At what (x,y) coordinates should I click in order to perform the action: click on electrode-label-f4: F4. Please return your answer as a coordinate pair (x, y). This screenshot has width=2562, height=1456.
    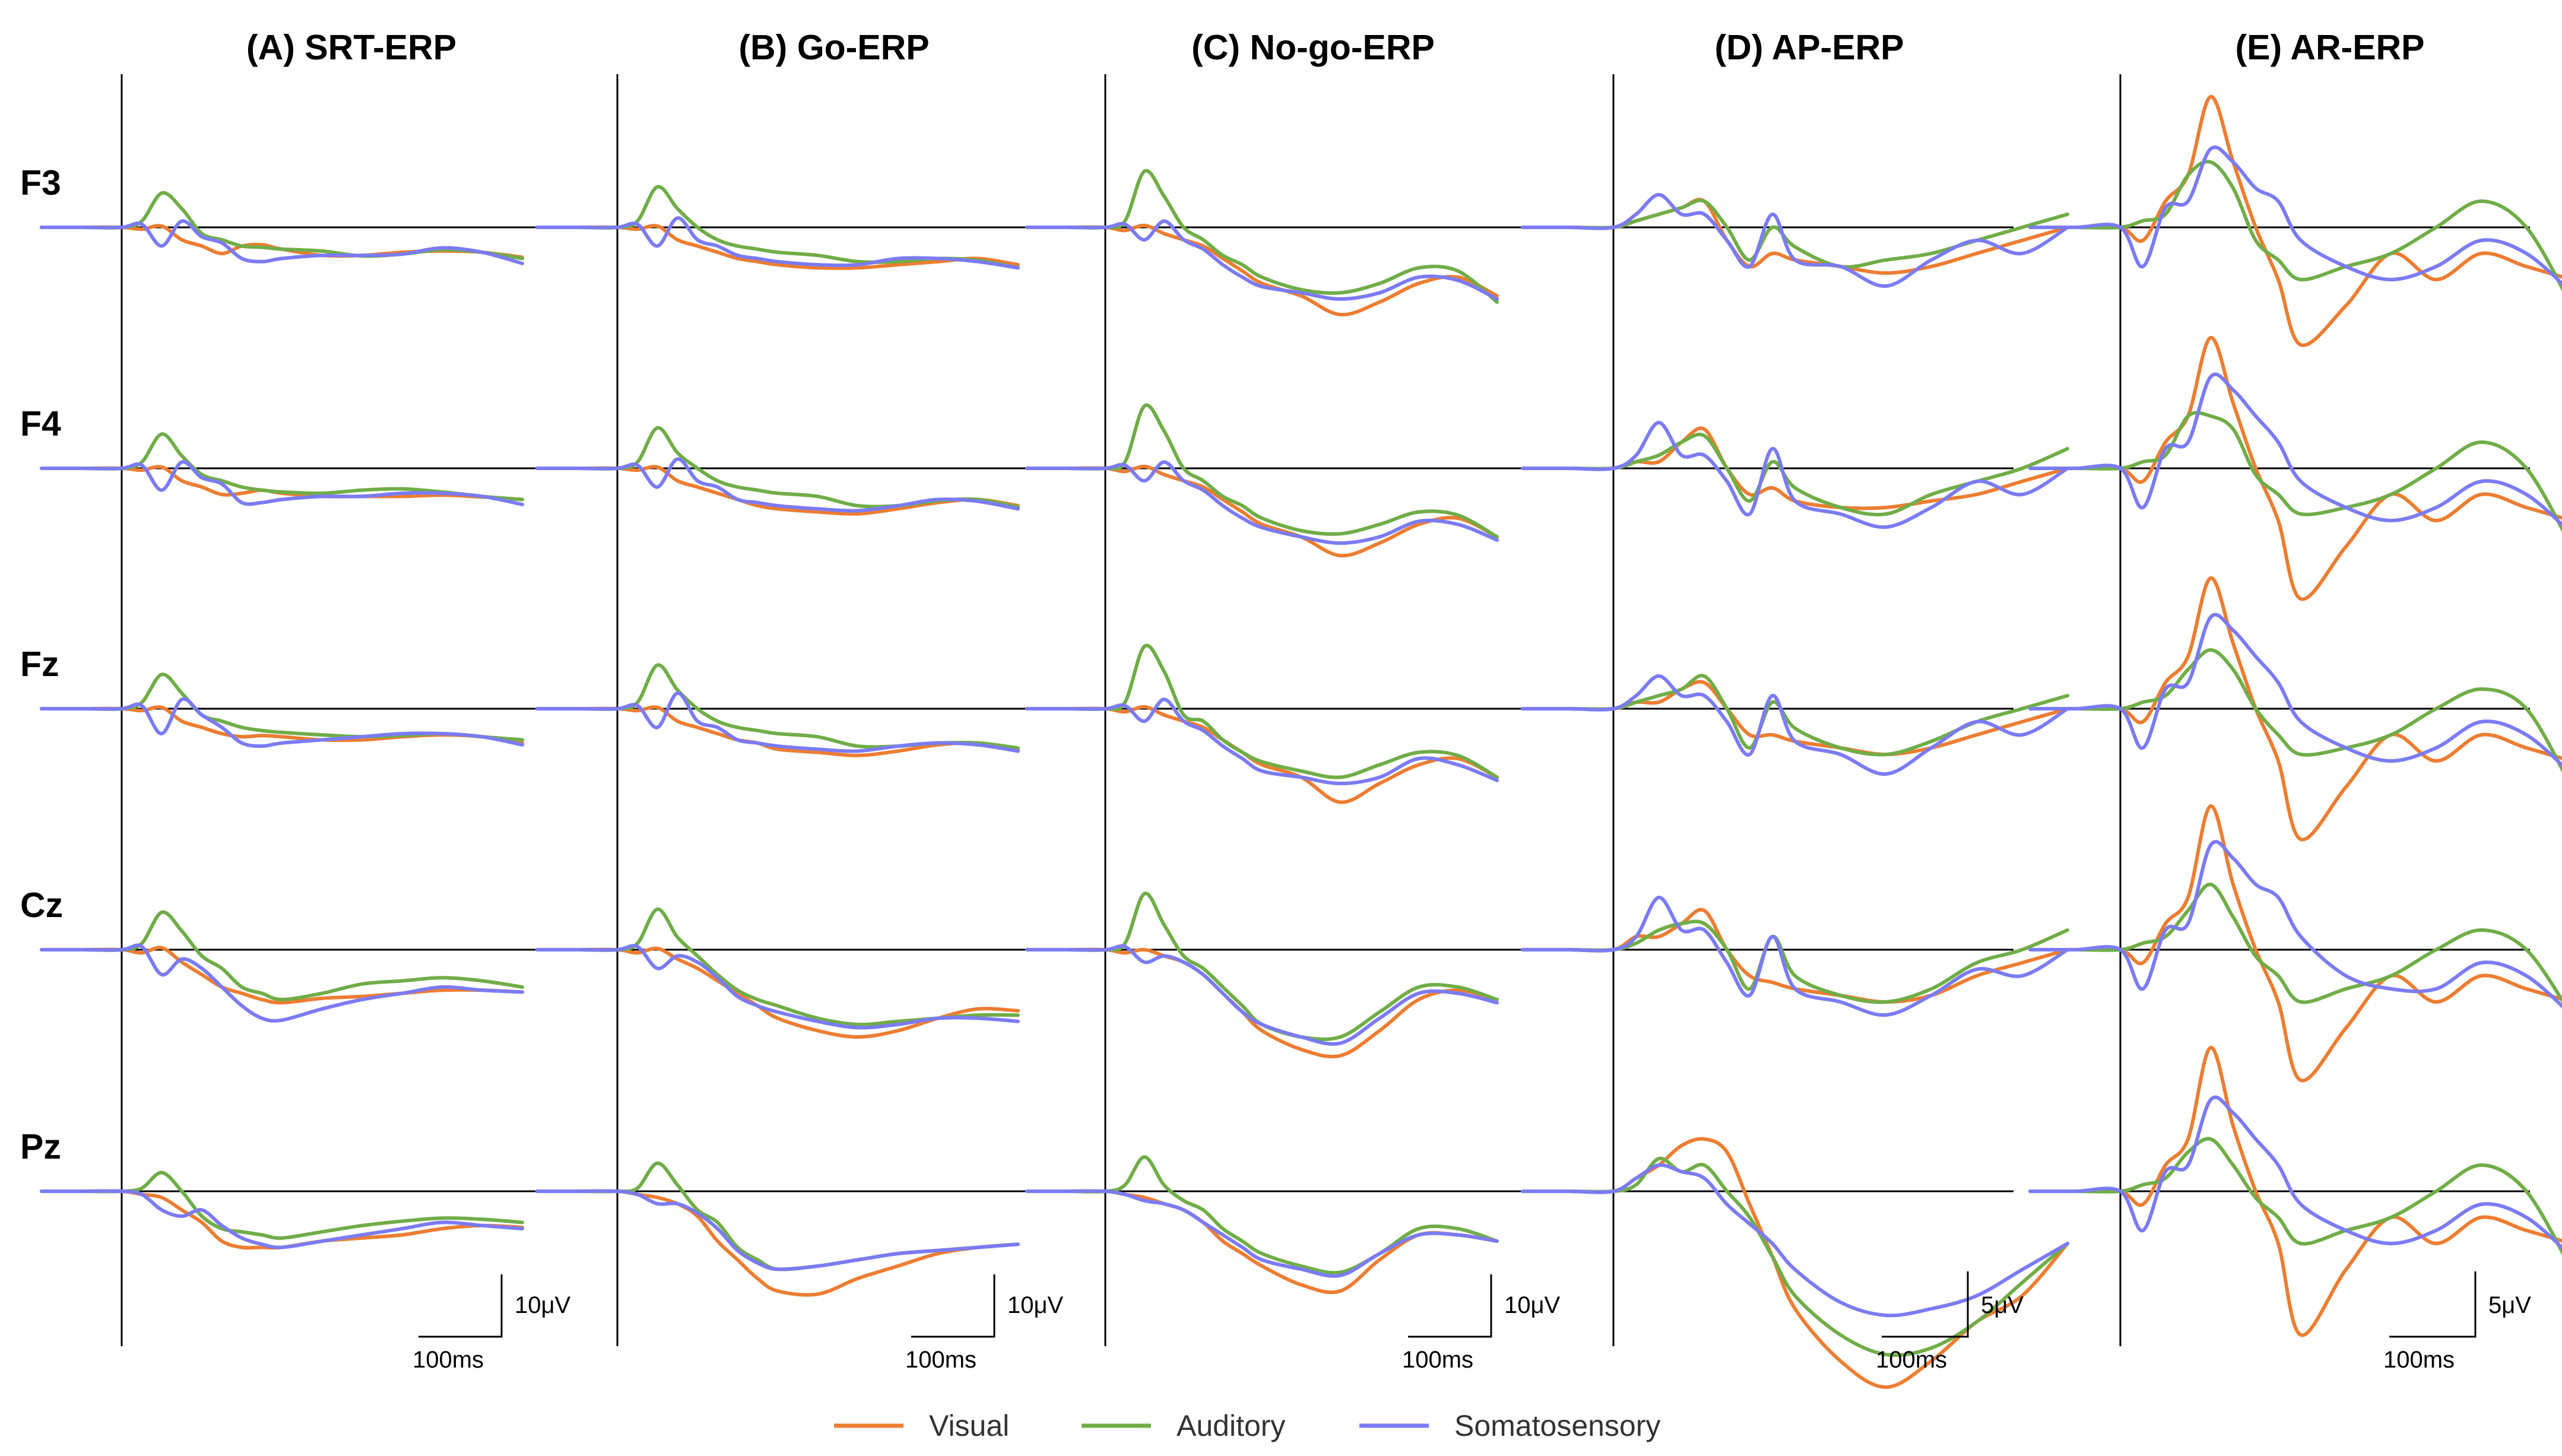
    Looking at the image, I should click on (41, 423).